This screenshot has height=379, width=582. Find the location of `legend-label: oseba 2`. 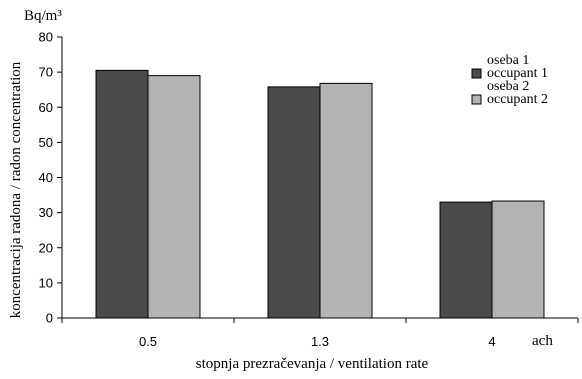

legend-label: oseba 2 is located at coordinates (508, 86).